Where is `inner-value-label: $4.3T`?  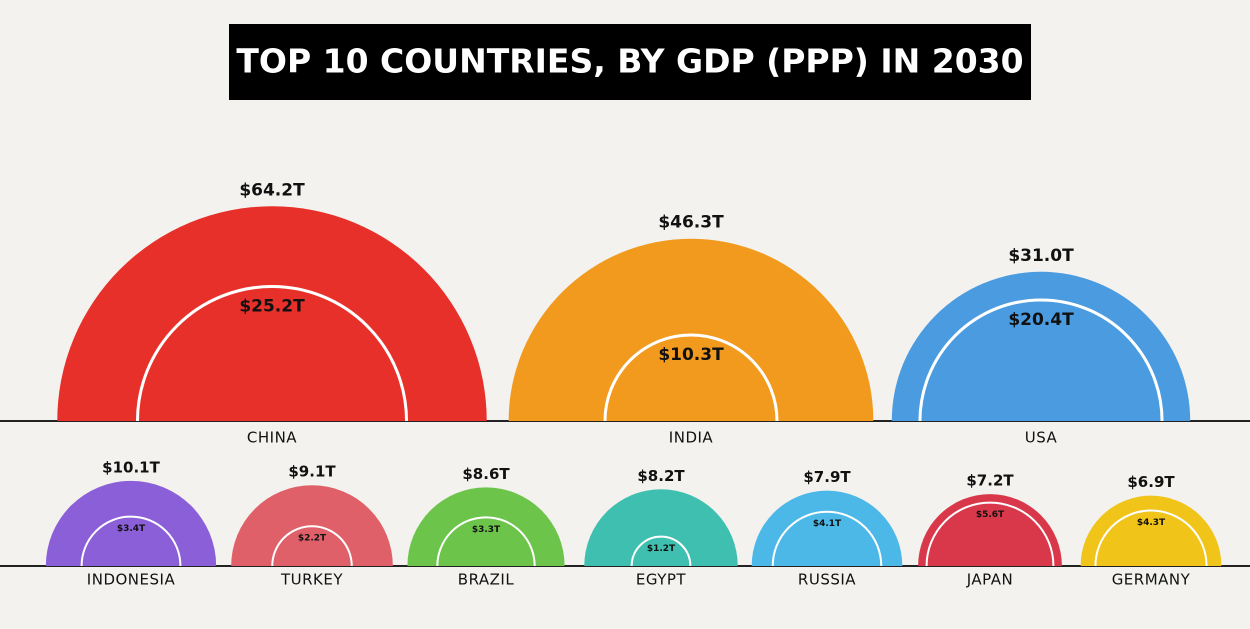 inner-value-label: $4.3T is located at coordinates (1151, 523).